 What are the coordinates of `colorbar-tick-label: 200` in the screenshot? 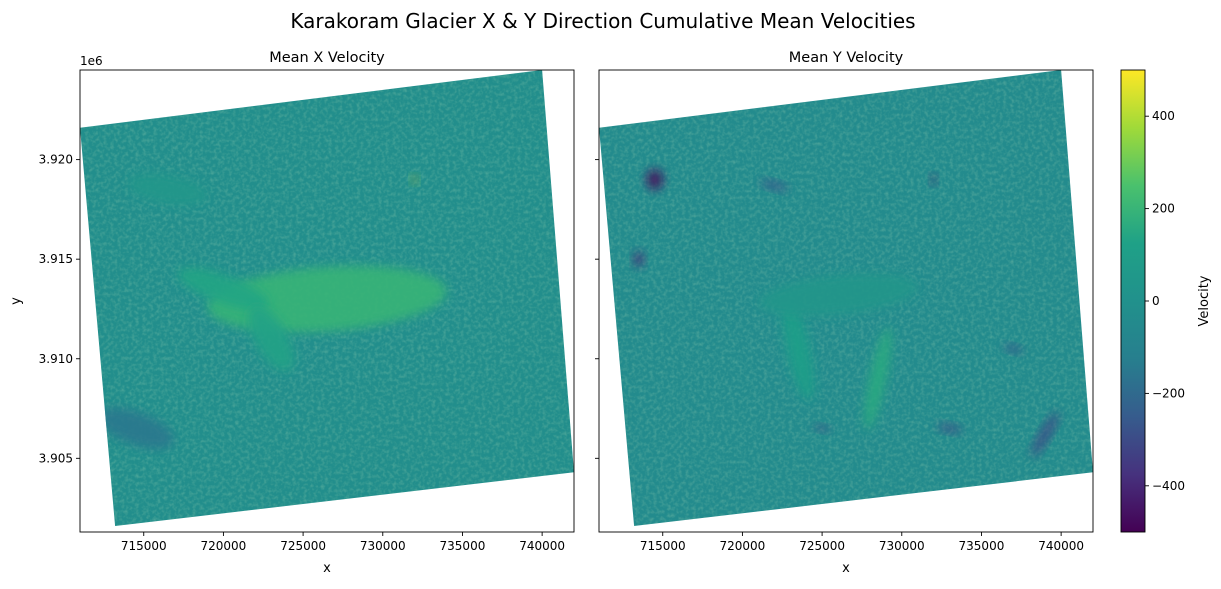 It's located at (1163, 209).